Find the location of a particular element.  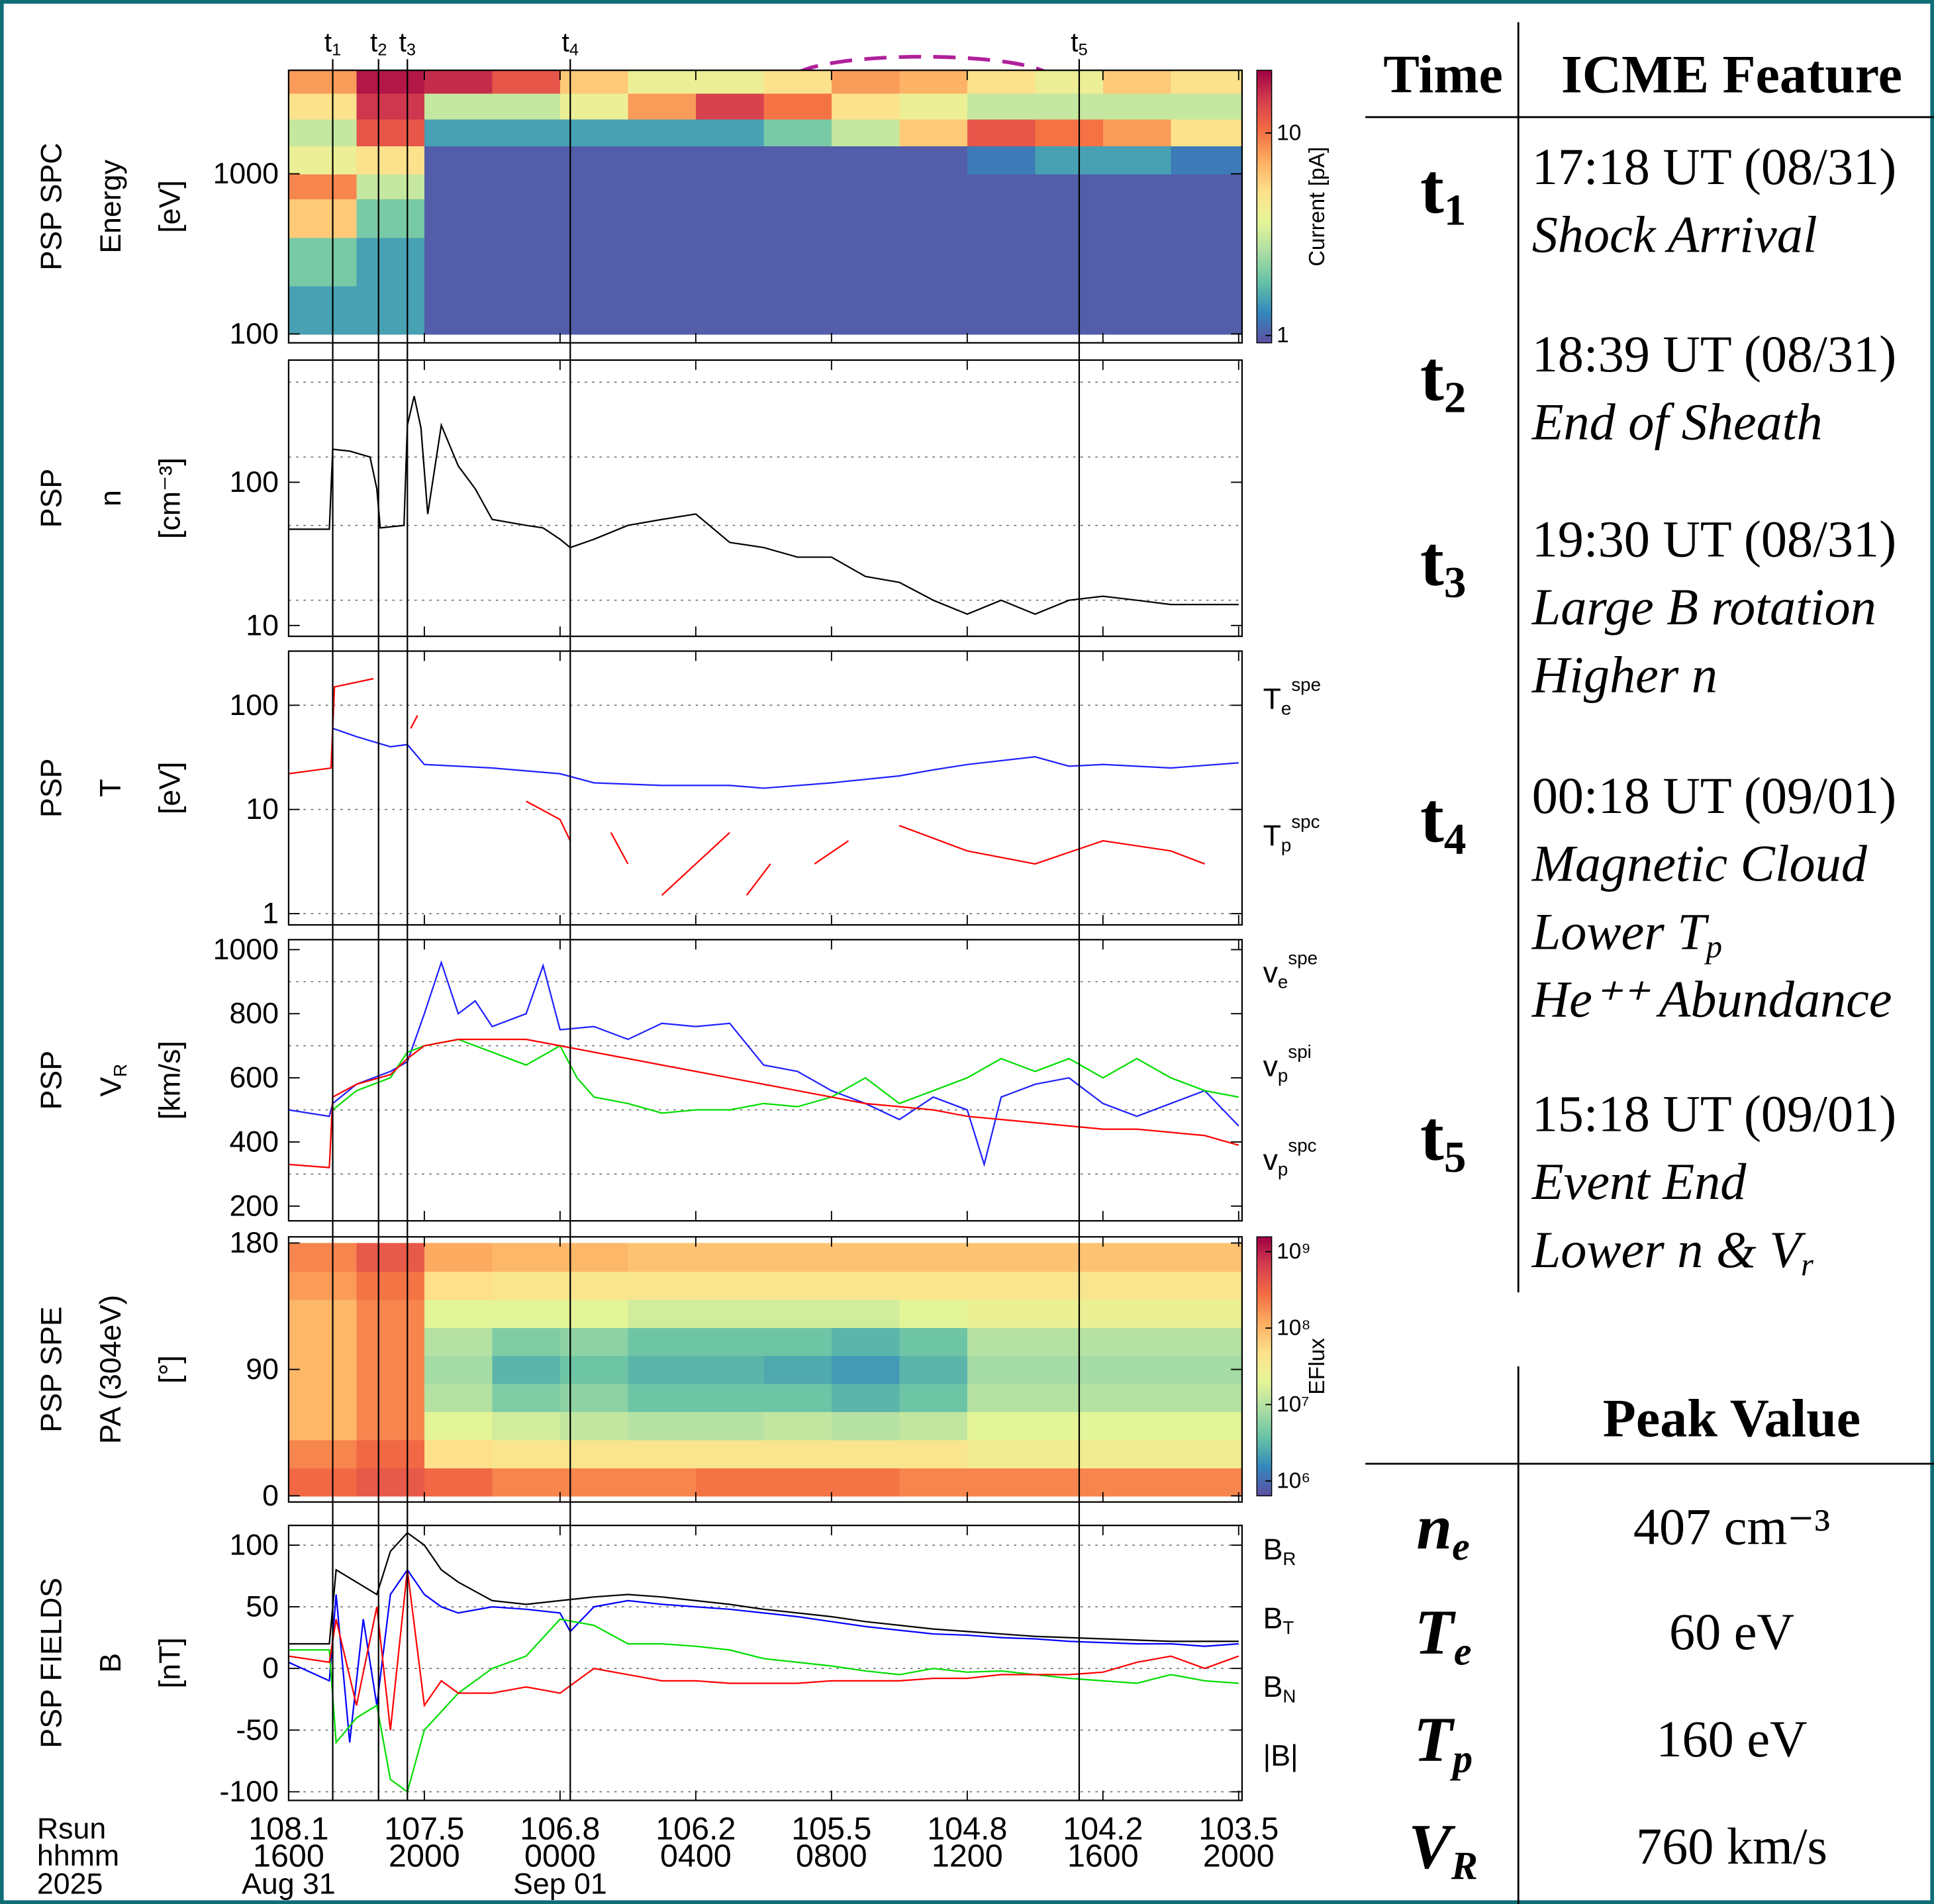

y-axis-label: PSP SPC is located at coordinates (52, 207).